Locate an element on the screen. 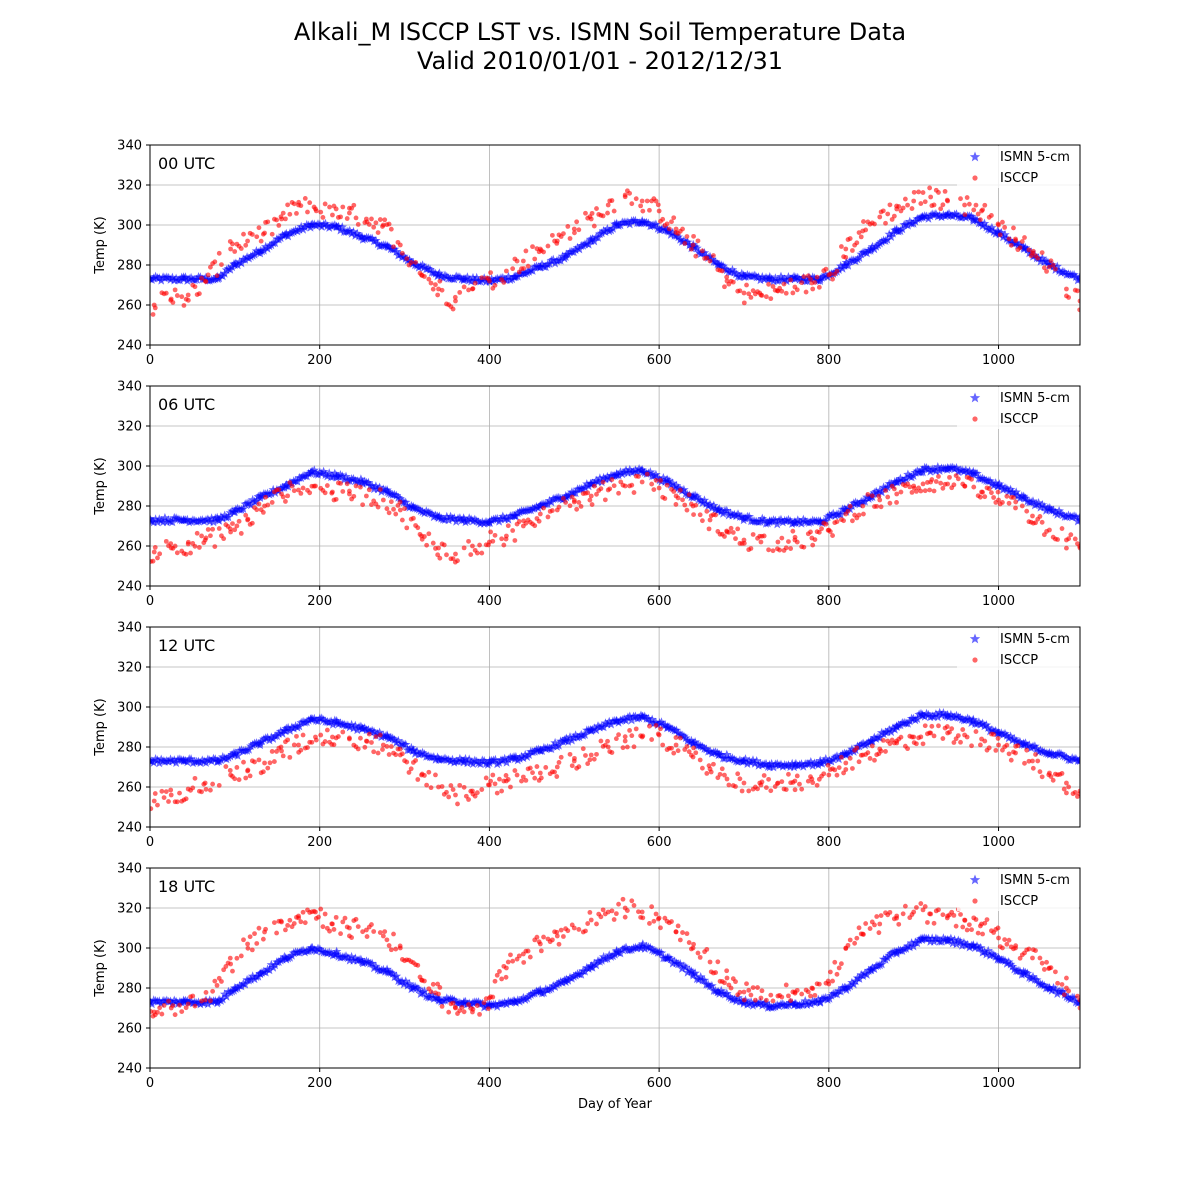  series-isccp is located at coordinates (615, 767).